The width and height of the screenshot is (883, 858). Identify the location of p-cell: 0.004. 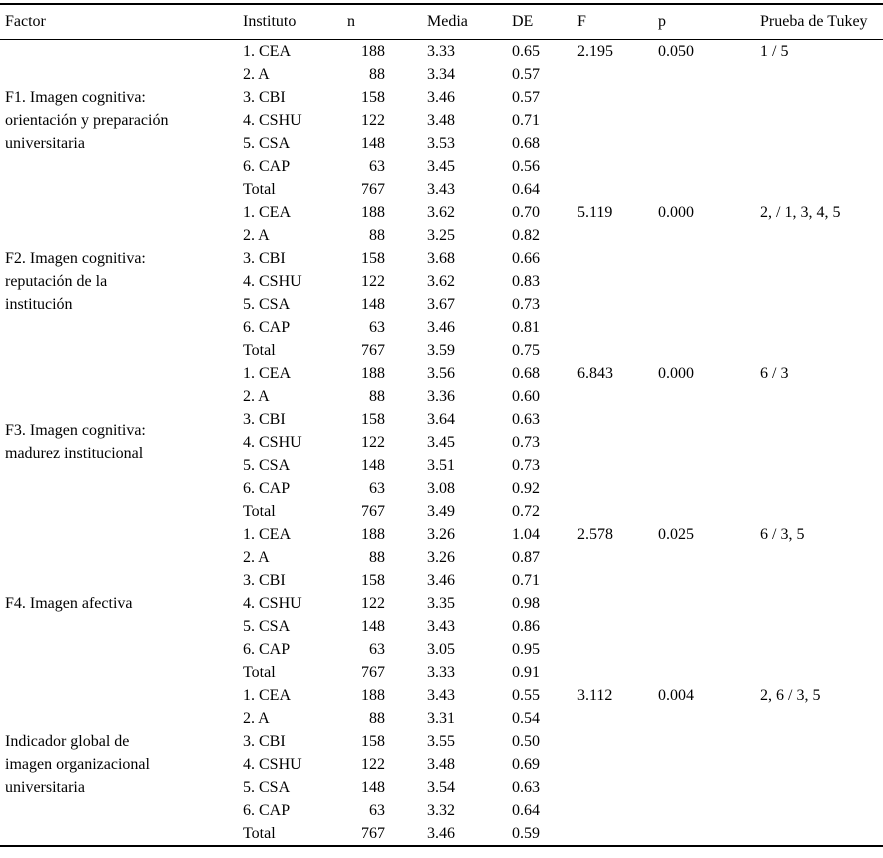
(676, 695).